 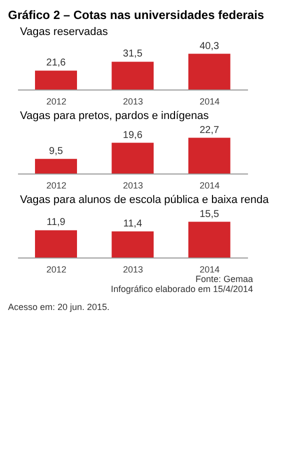 I want to click on chart-subtitle: Vagas para pretos, pardos e indígenas, so click(x=115, y=116).